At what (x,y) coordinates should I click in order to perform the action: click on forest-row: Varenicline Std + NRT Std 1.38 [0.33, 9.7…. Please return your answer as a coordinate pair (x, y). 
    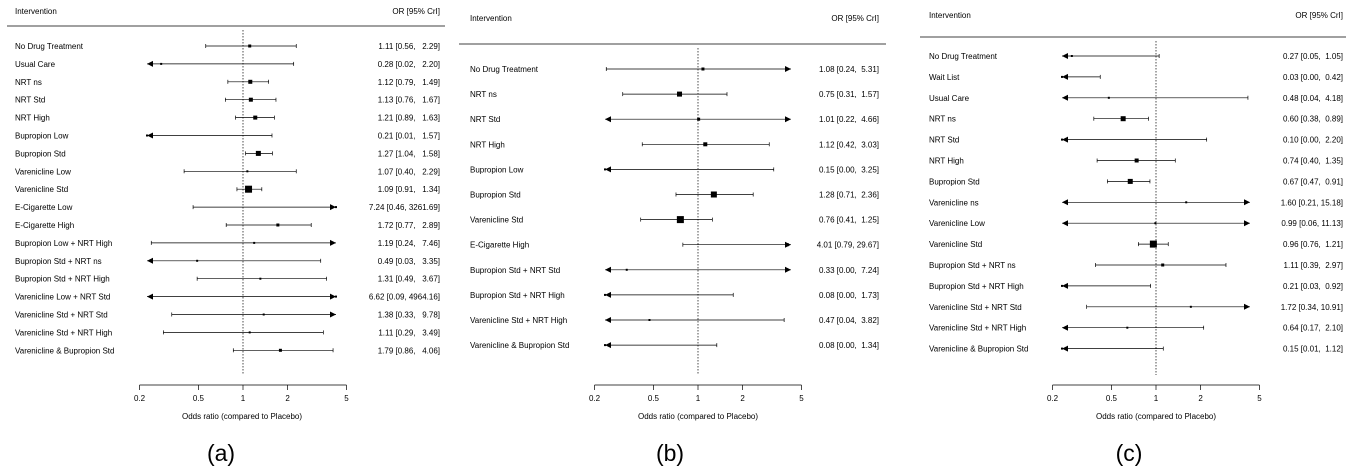
    Looking at the image, I should click on (227, 315).